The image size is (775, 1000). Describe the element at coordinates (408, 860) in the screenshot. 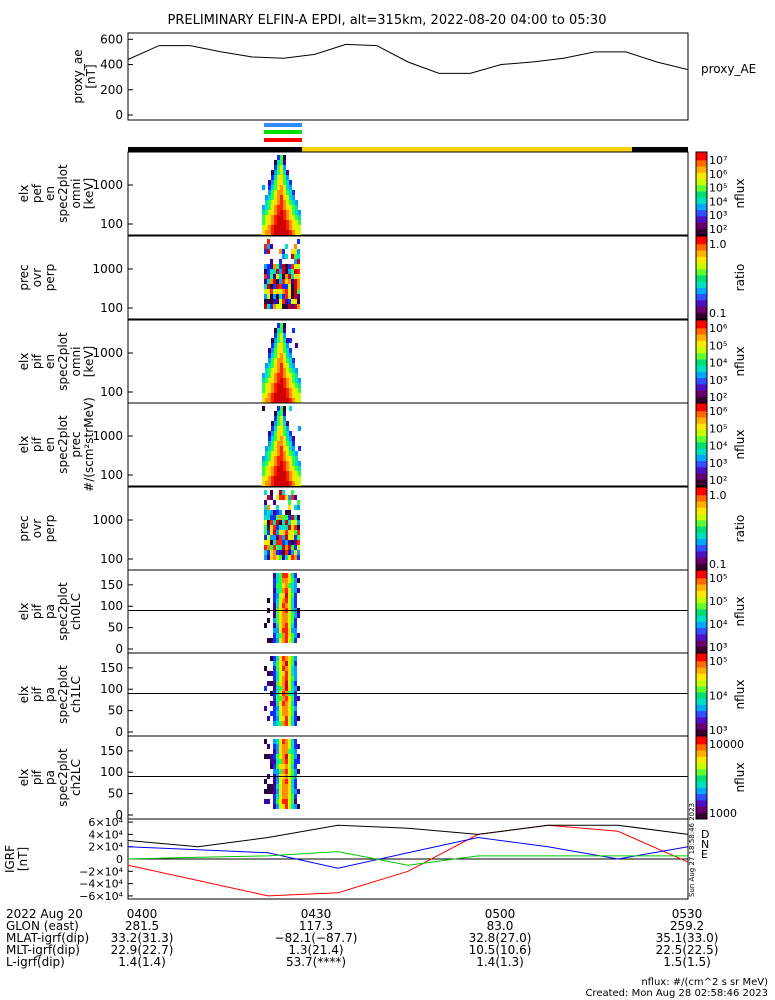

I see `igrf-D-line` at that location.